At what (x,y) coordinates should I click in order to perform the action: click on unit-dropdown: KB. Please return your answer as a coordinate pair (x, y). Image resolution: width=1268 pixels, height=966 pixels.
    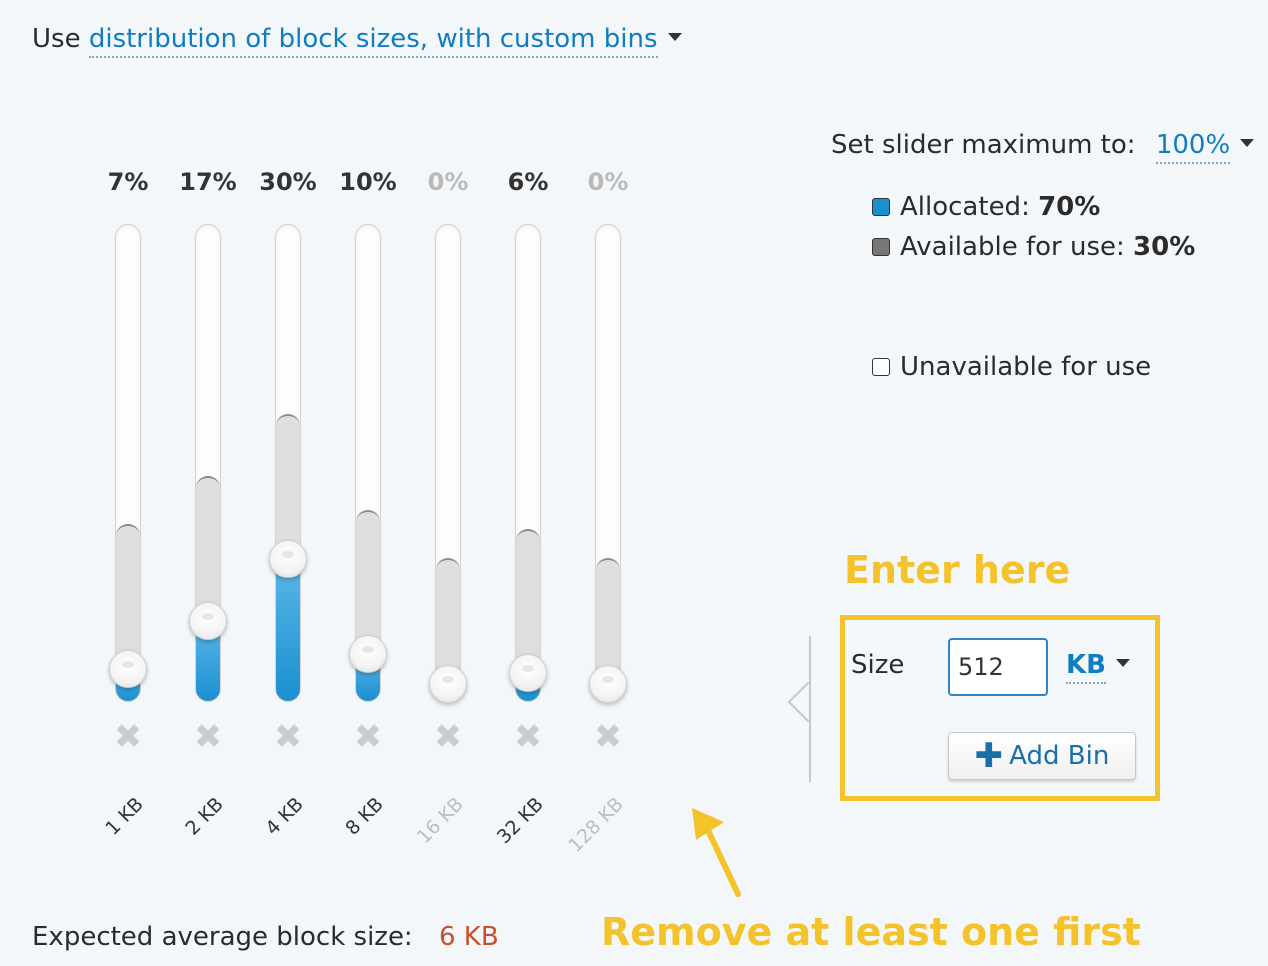
    Looking at the image, I should click on (1086, 667).